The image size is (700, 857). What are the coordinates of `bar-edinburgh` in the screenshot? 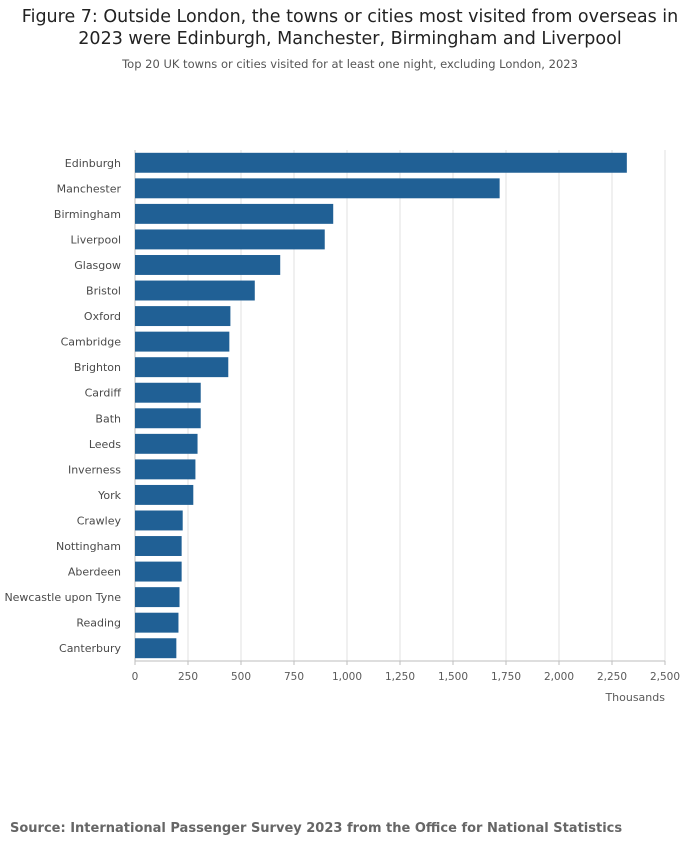 It's located at (381, 162).